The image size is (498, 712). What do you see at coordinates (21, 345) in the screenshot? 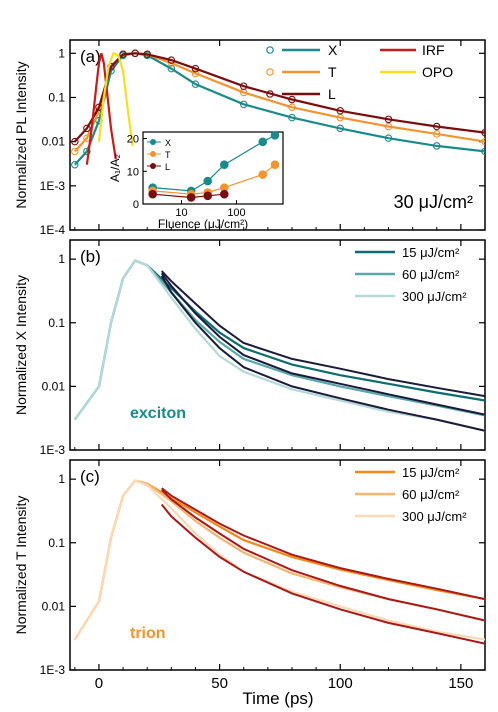
I see `y-axis-label: Normalized X Intensity` at bounding box center [21, 345].